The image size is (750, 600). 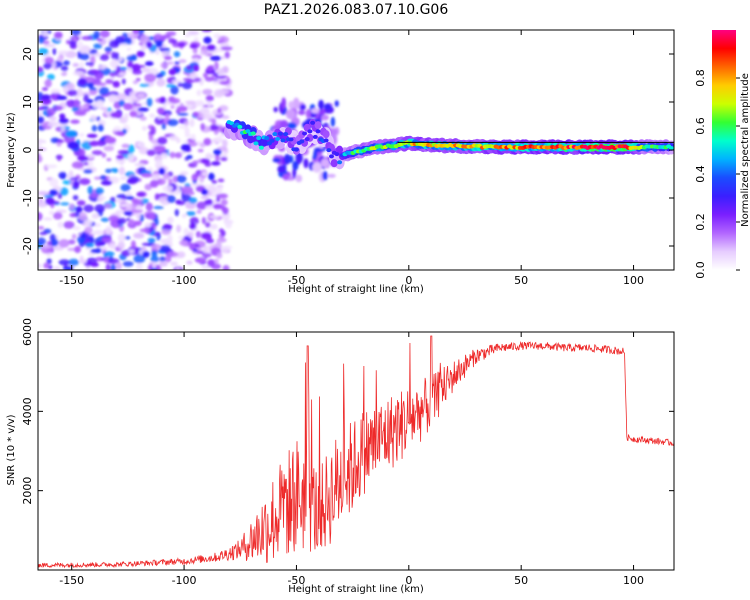 What do you see at coordinates (356, 10) in the screenshot?
I see `chart-title: PAZ1.2026.083.07.10.G06` at bounding box center [356, 10].